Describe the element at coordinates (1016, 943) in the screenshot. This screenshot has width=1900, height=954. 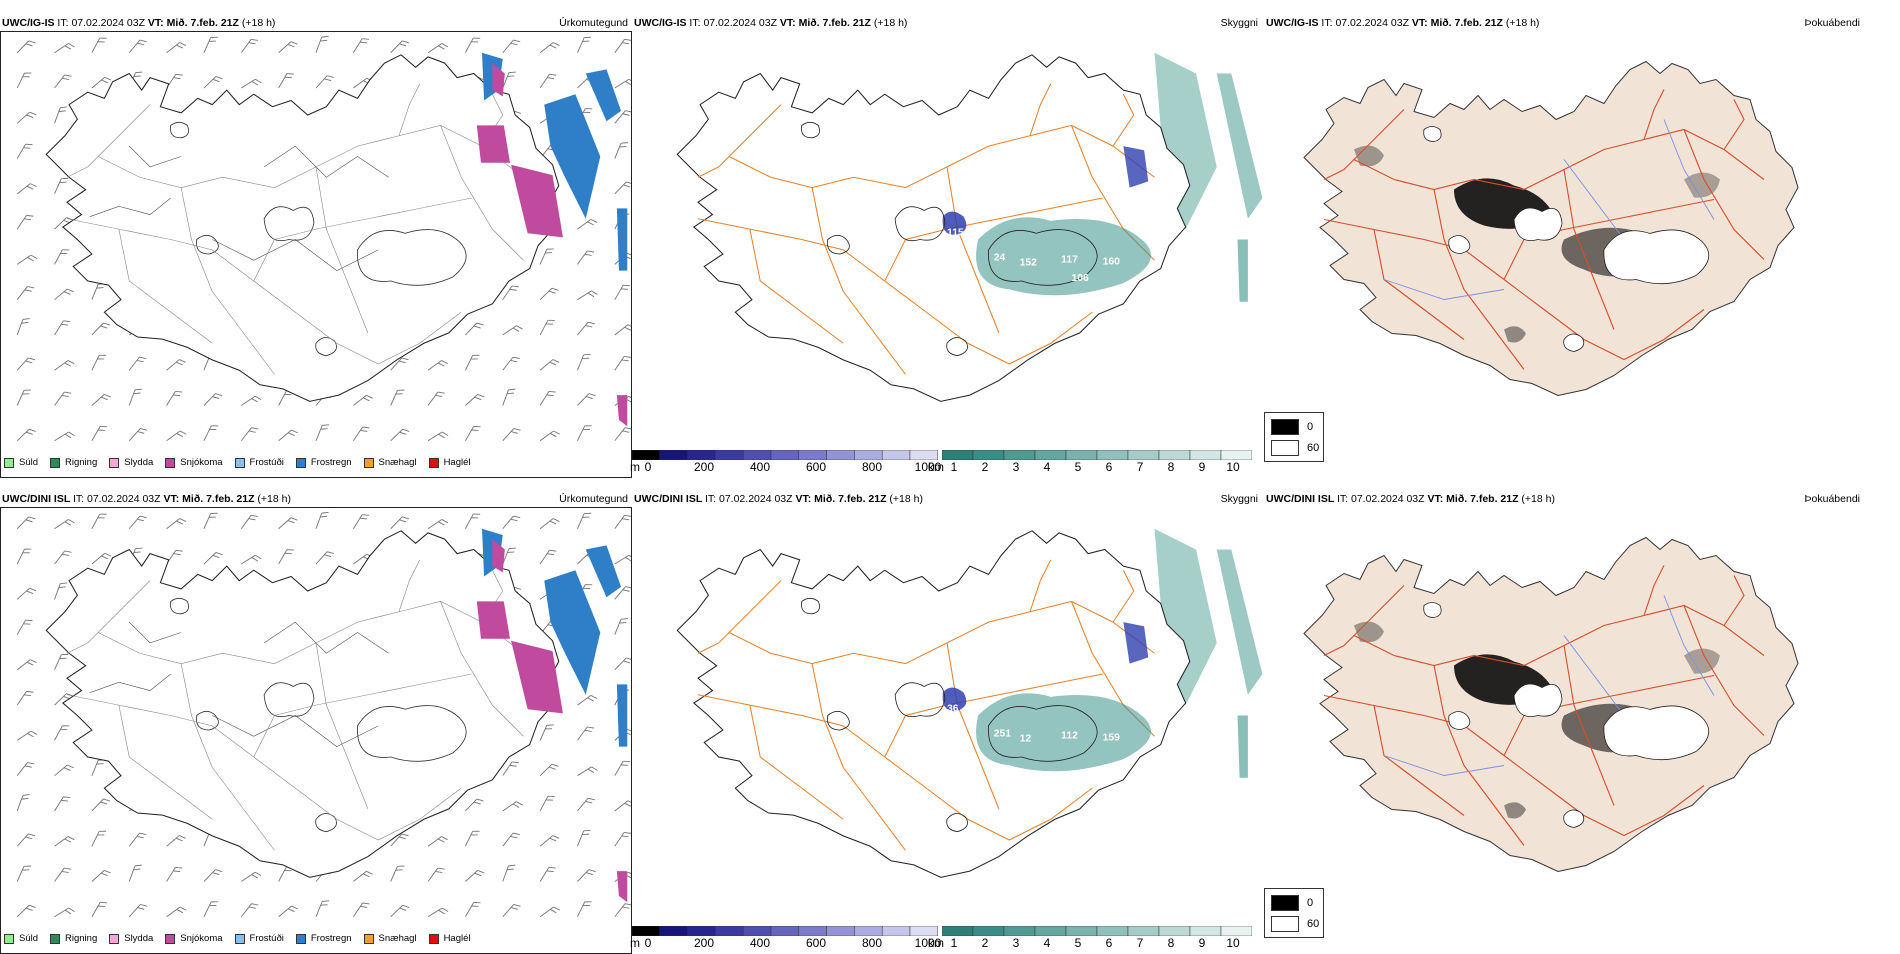
I see `colorbar-tick-label: 3` at that location.